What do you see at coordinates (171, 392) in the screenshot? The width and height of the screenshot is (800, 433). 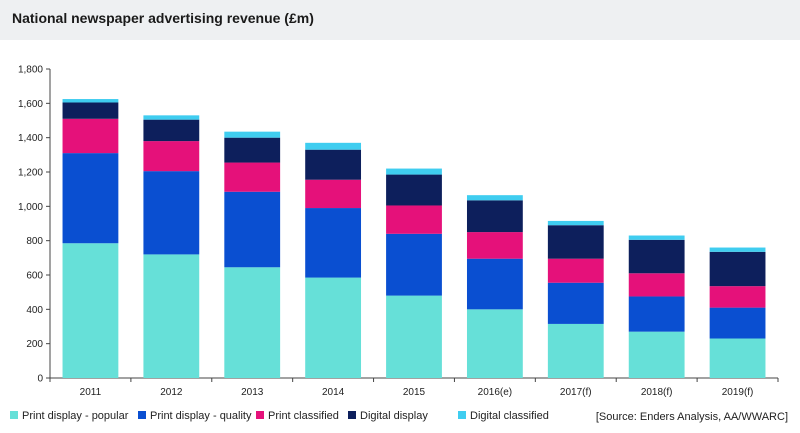 I see `x-tick-label: 2012` at bounding box center [171, 392].